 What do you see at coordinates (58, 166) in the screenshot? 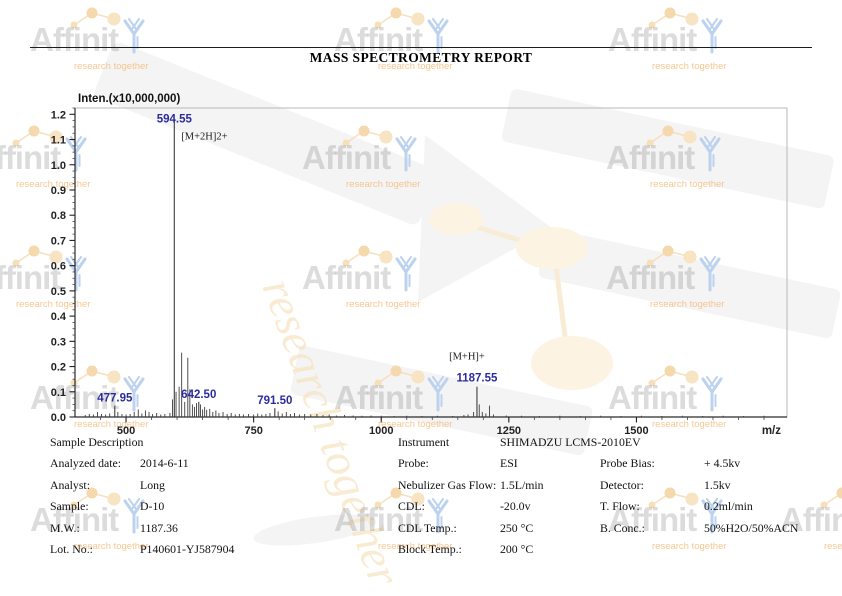
I see `y-tick-label: 1.0` at bounding box center [58, 166].